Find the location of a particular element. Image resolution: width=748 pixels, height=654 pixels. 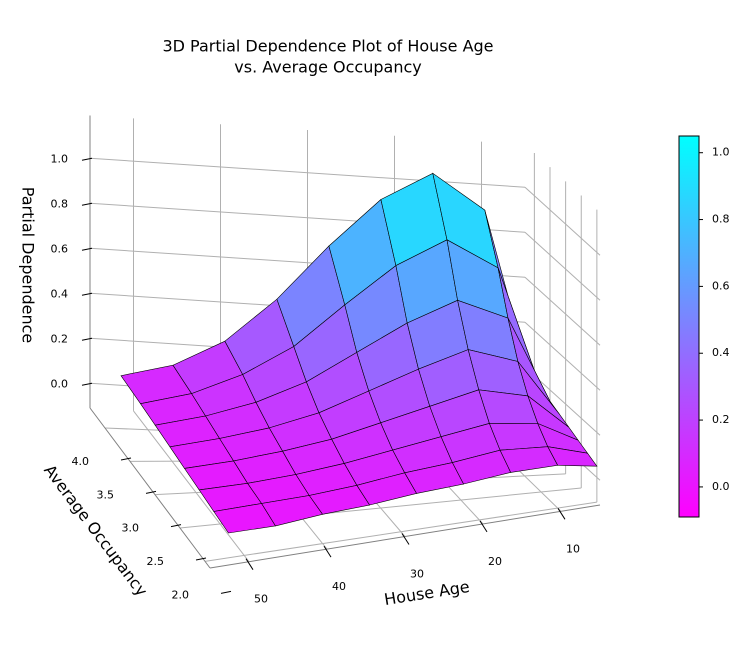

colorbar-tick-label: 0.6 is located at coordinates (721, 285).